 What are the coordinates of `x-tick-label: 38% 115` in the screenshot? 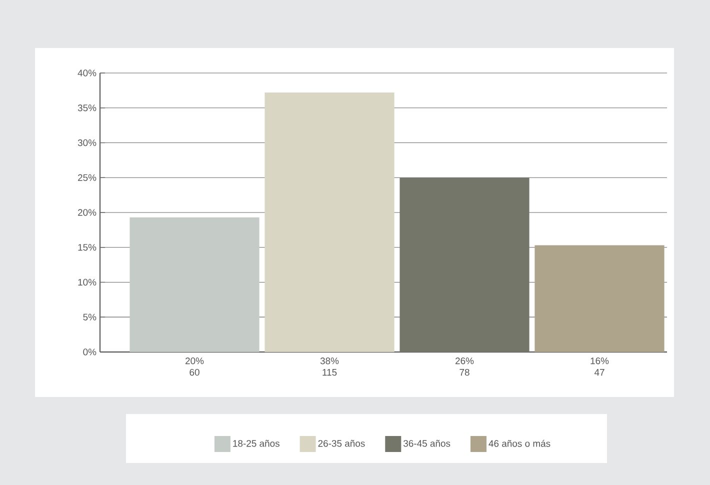 It's located at (329, 367).